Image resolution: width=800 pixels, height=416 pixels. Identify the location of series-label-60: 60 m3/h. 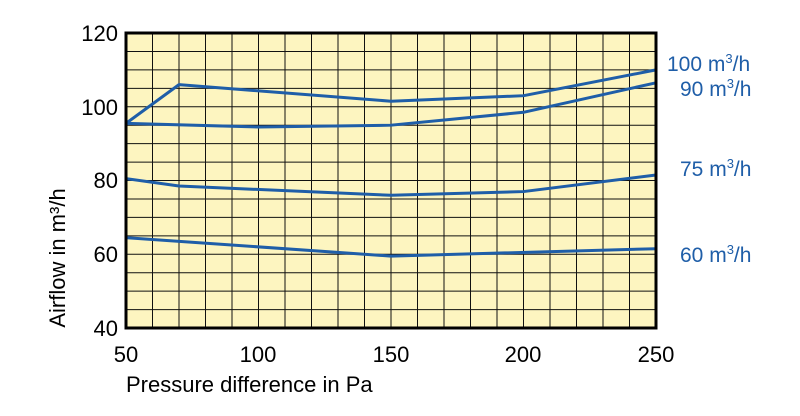
(715, 254).